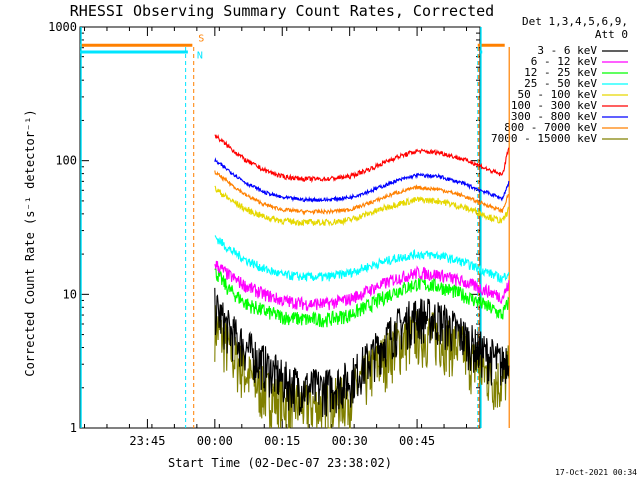  Describe the element at coordinates (554, 116) in the screenshot. I see `legend-label: 300 - 800 keV` at that location.